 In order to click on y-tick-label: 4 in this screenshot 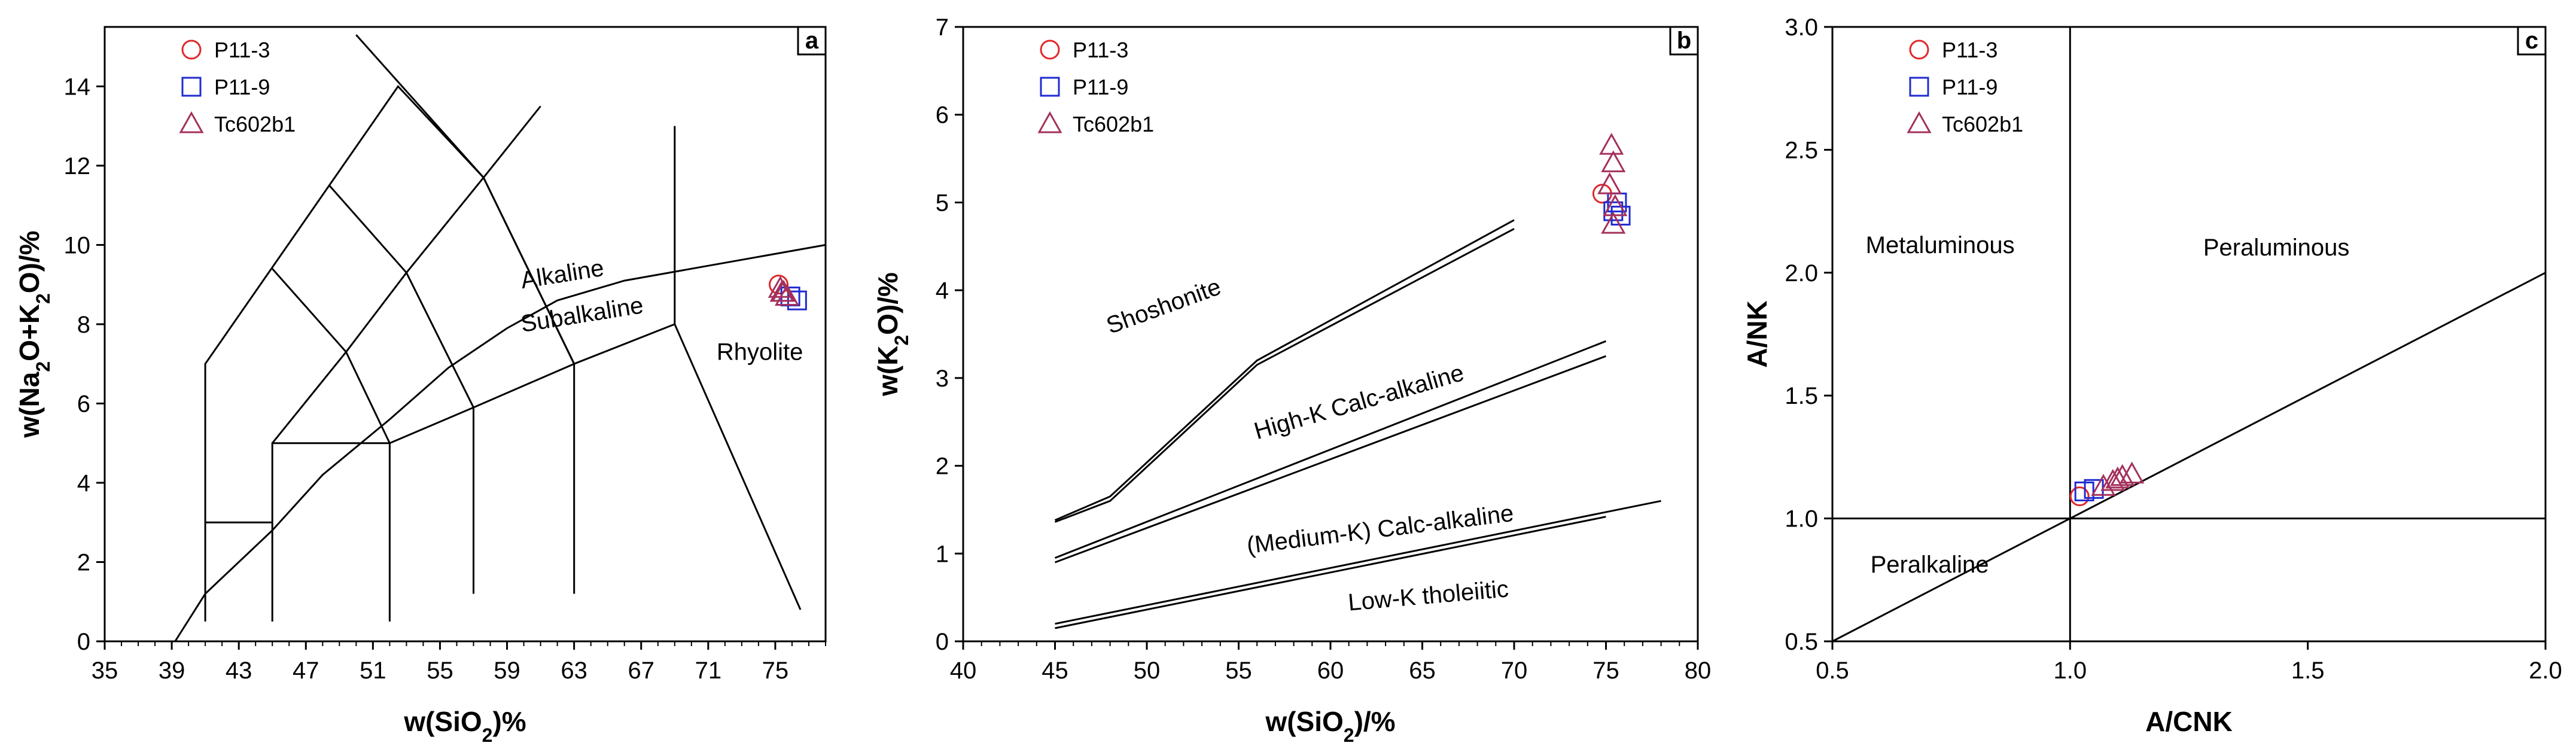, I will do `click(83, 483)`.